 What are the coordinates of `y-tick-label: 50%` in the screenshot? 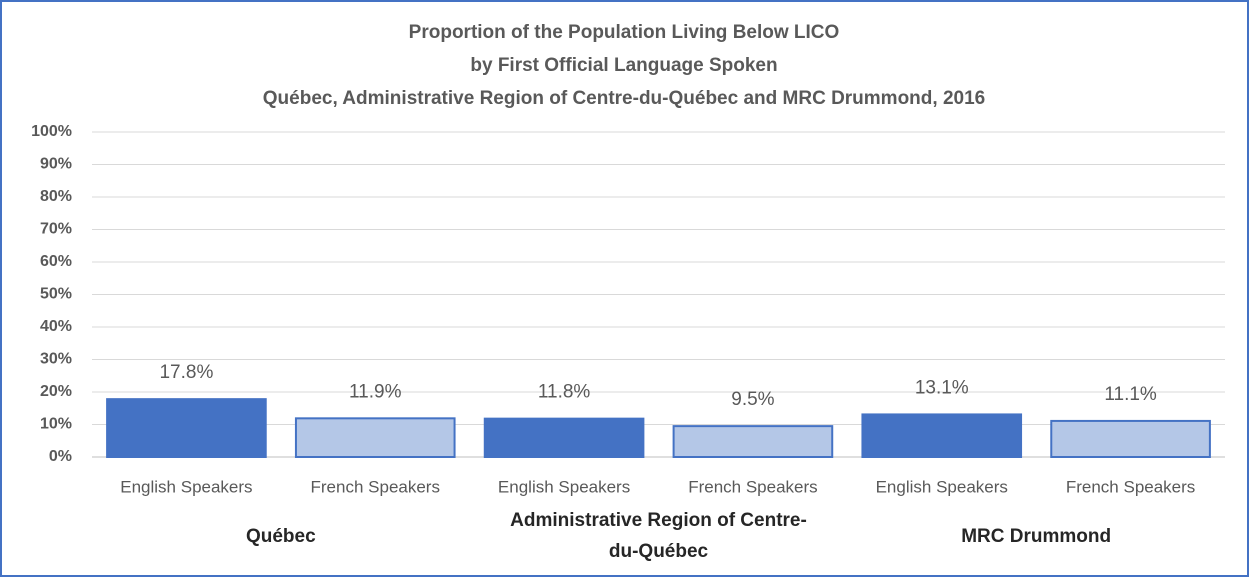 It's located at (56, 294).